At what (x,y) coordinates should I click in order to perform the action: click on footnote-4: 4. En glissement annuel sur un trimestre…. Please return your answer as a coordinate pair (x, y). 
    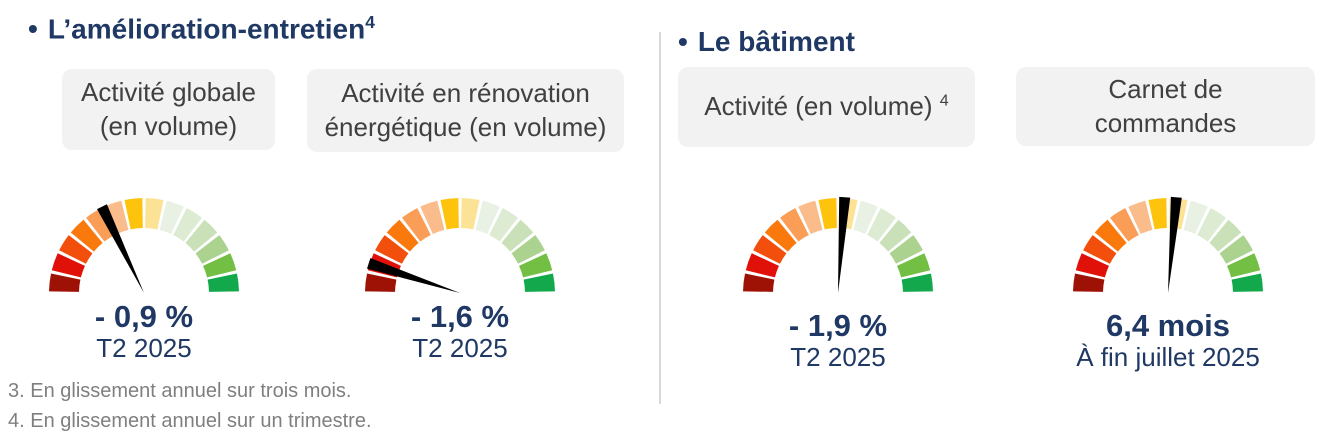
    Looking at the image, I should click on (190, 421).